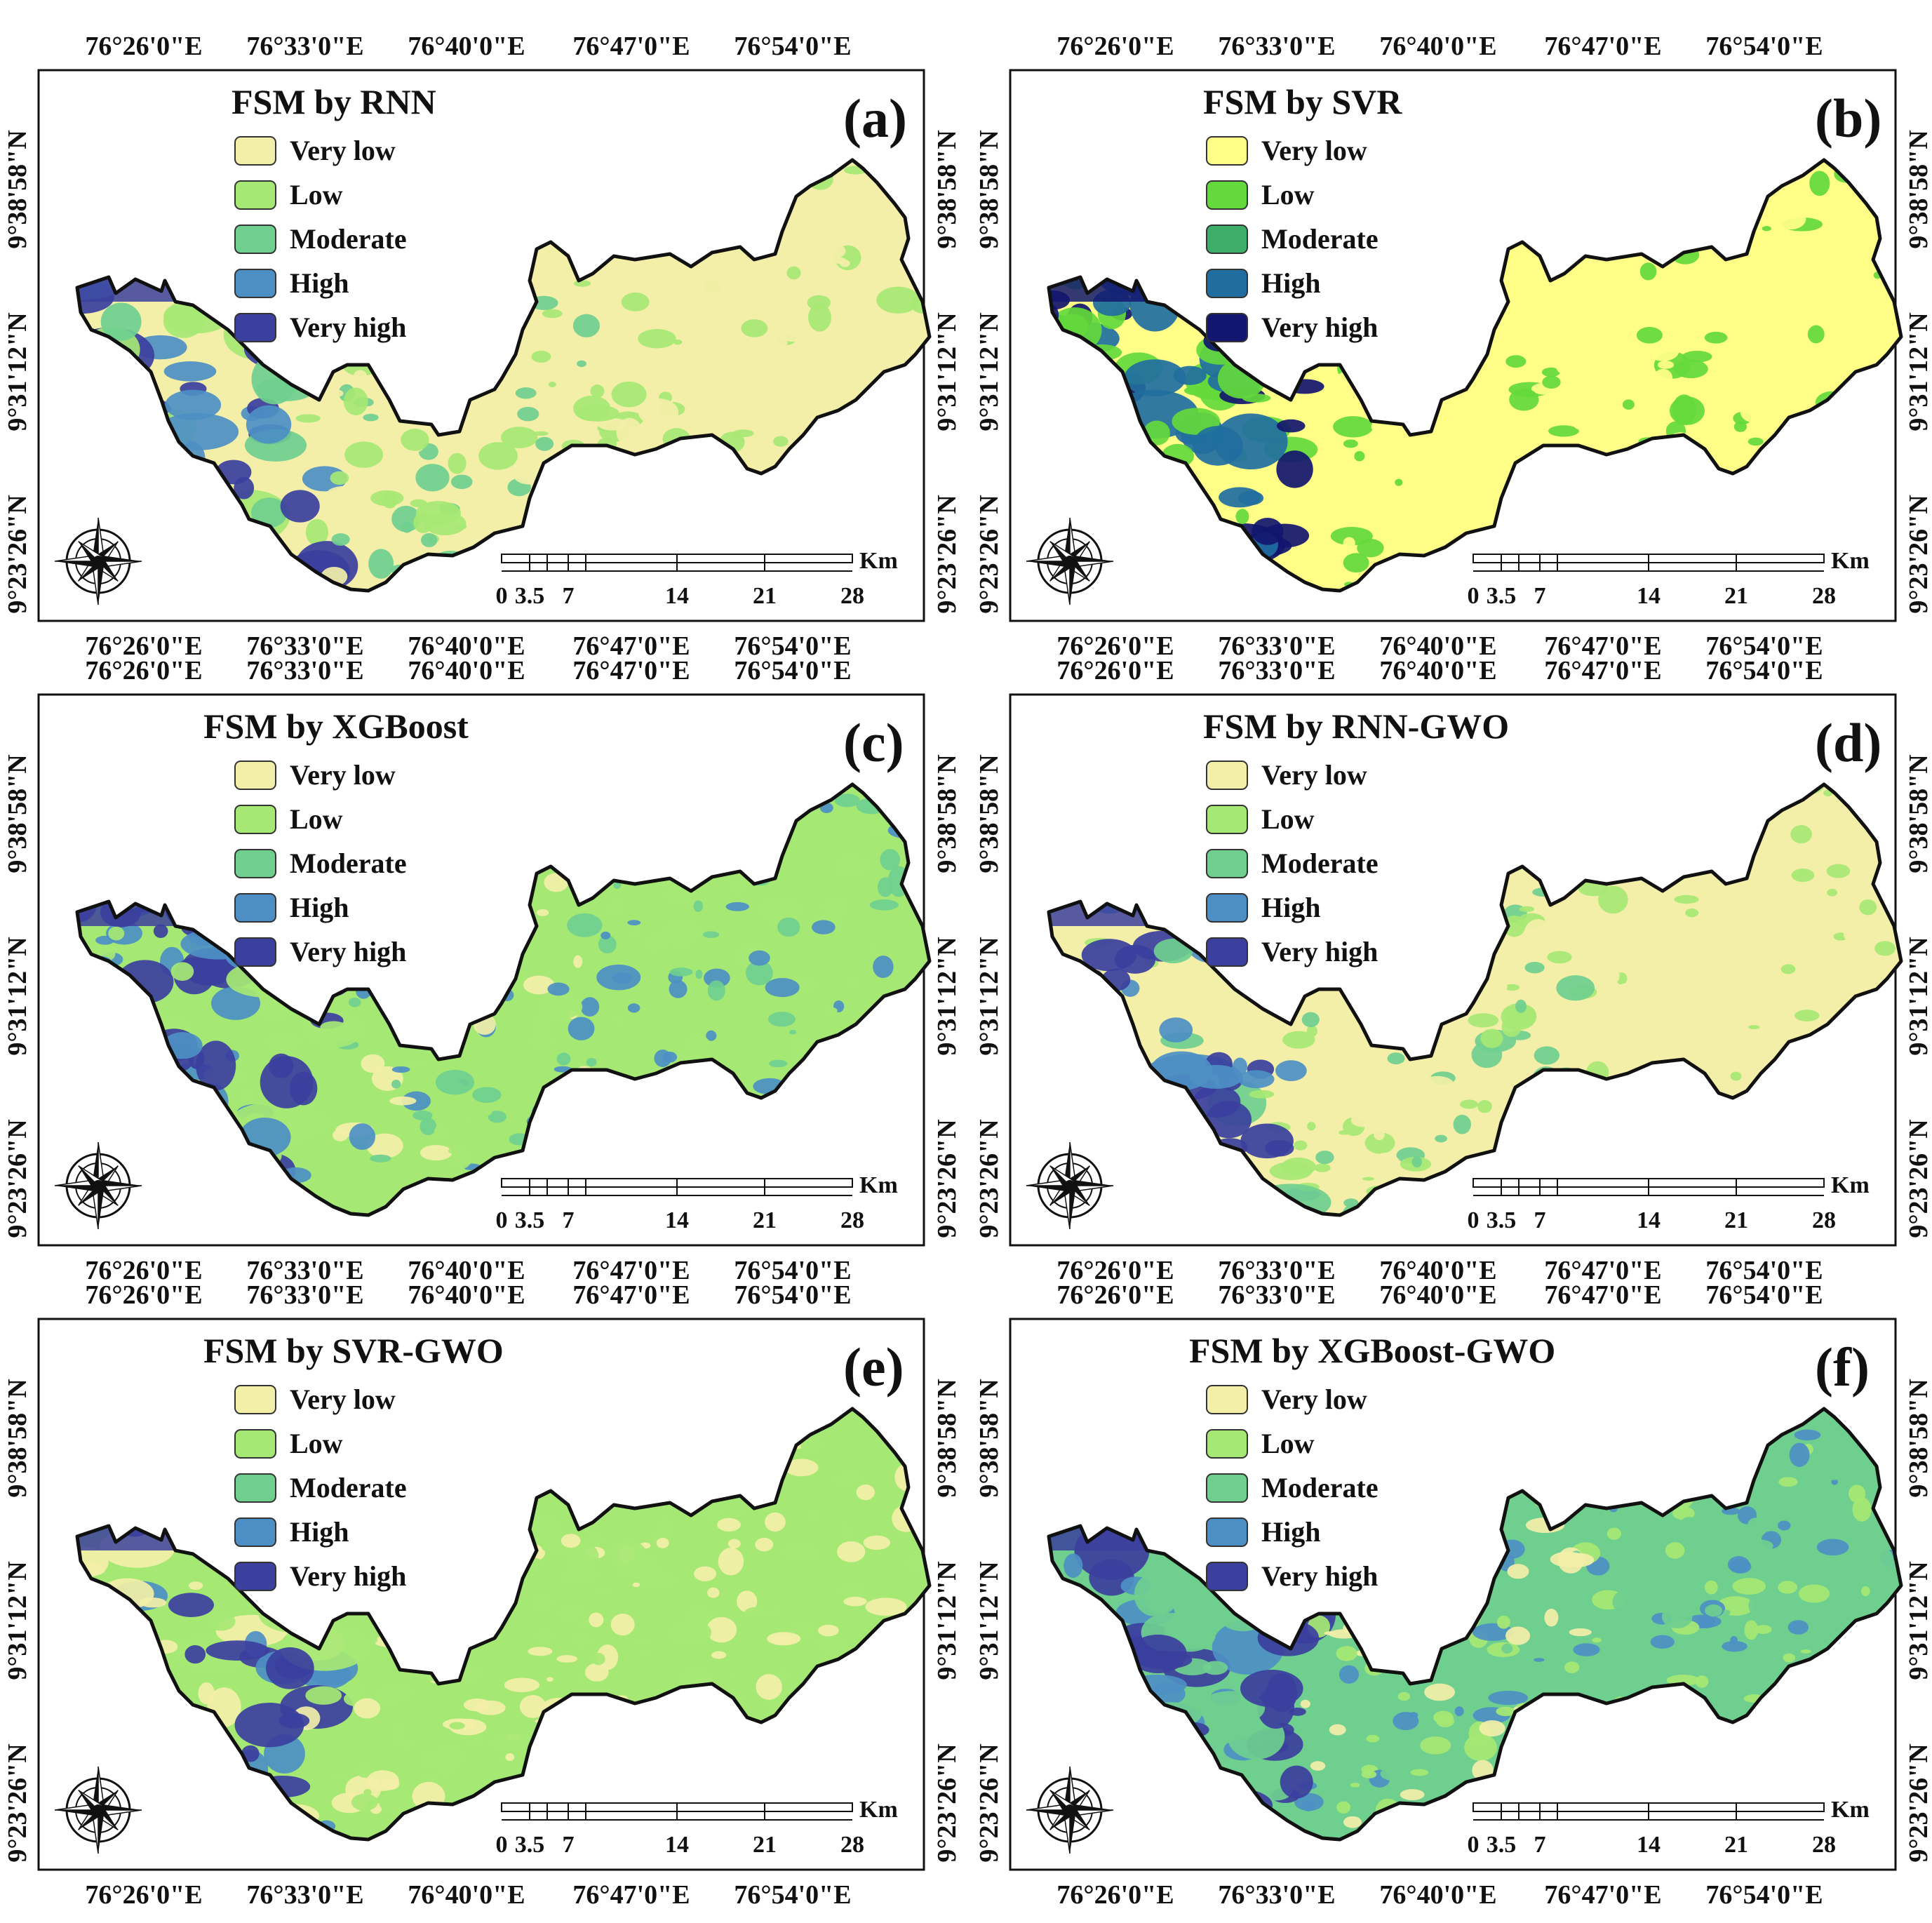  I want to click on legend-item: Moderate, so click(320, 863).